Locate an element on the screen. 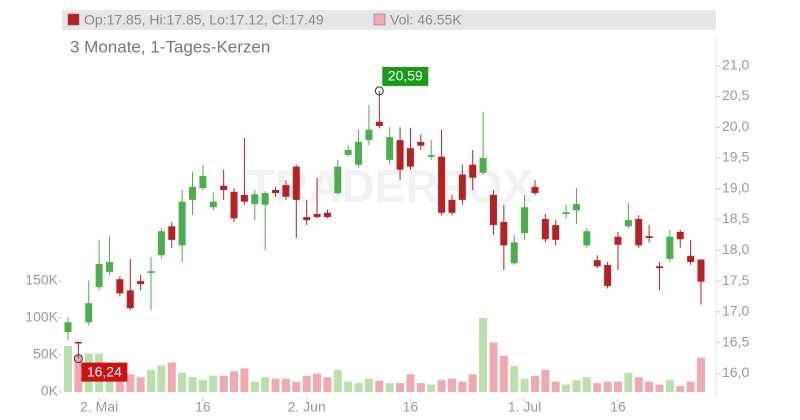 Image resolution: width=800 pixels, height=420 pixels. legend-text: Op:17.85, Hi:17.85, Lo:17.12, Cl:17.49 is located at coordinates (204, 20).